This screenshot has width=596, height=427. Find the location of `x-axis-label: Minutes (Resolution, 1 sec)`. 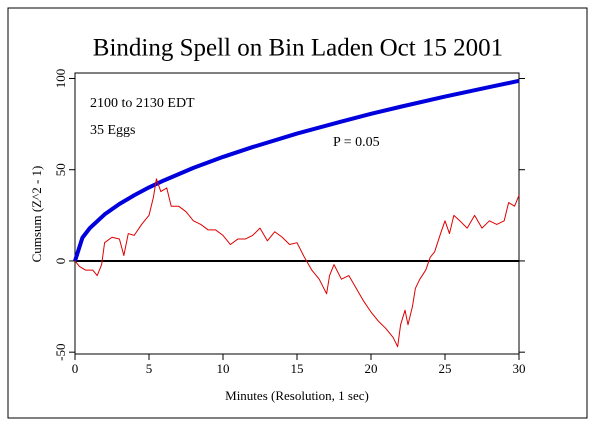

x-axis-label: Minutes (Resolution, 1 sec) is located at coordinates (297, 395).